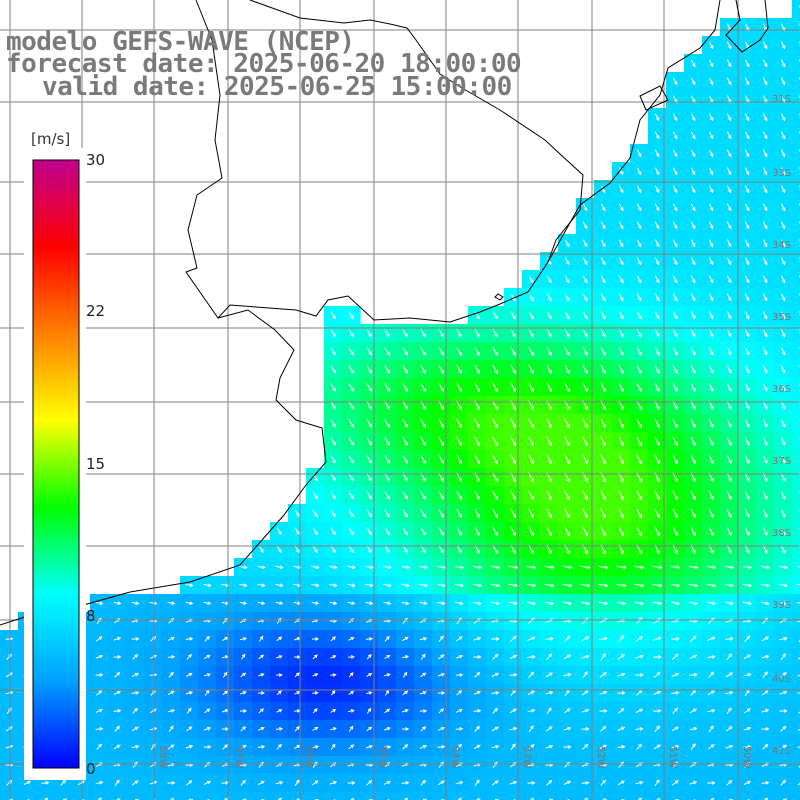 Image resolution: width=800 pixels, height=800 pixels. What do you see at coordinates (382, 757) in the screenshot?
I see `lon-label: 55W` at bounding box center [382, 757].